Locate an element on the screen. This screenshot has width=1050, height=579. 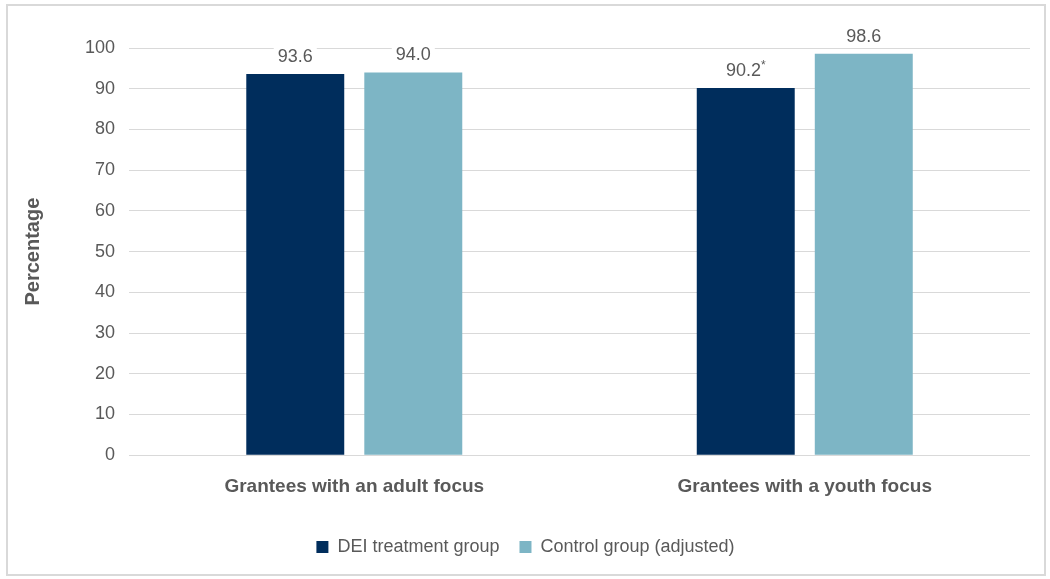
data-label: 94.0 is located at coordinates (413, 54).